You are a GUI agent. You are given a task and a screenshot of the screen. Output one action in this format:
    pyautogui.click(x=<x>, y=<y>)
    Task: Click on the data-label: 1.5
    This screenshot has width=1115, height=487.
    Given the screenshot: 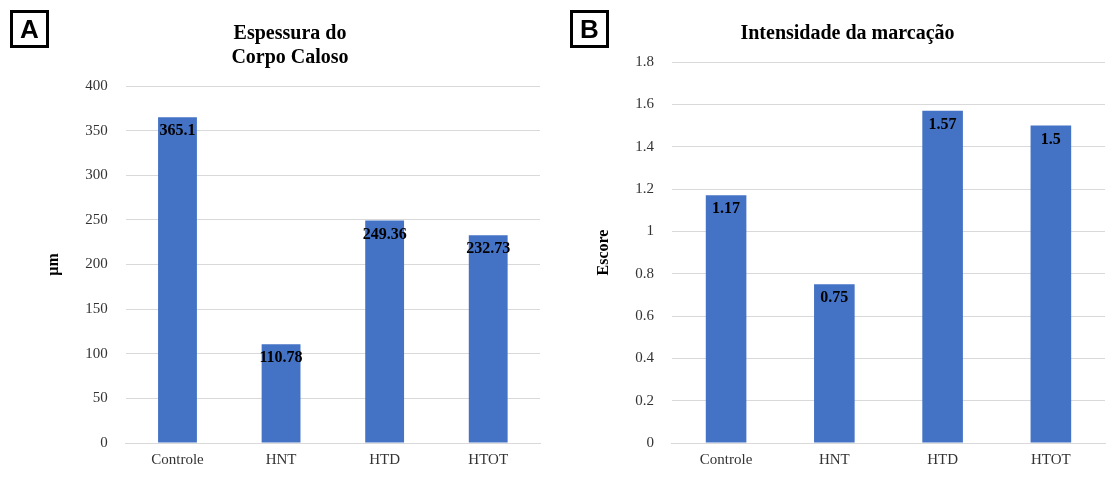 What is the action you would take?
    pyautogui.click(x=1050, y=138)
    